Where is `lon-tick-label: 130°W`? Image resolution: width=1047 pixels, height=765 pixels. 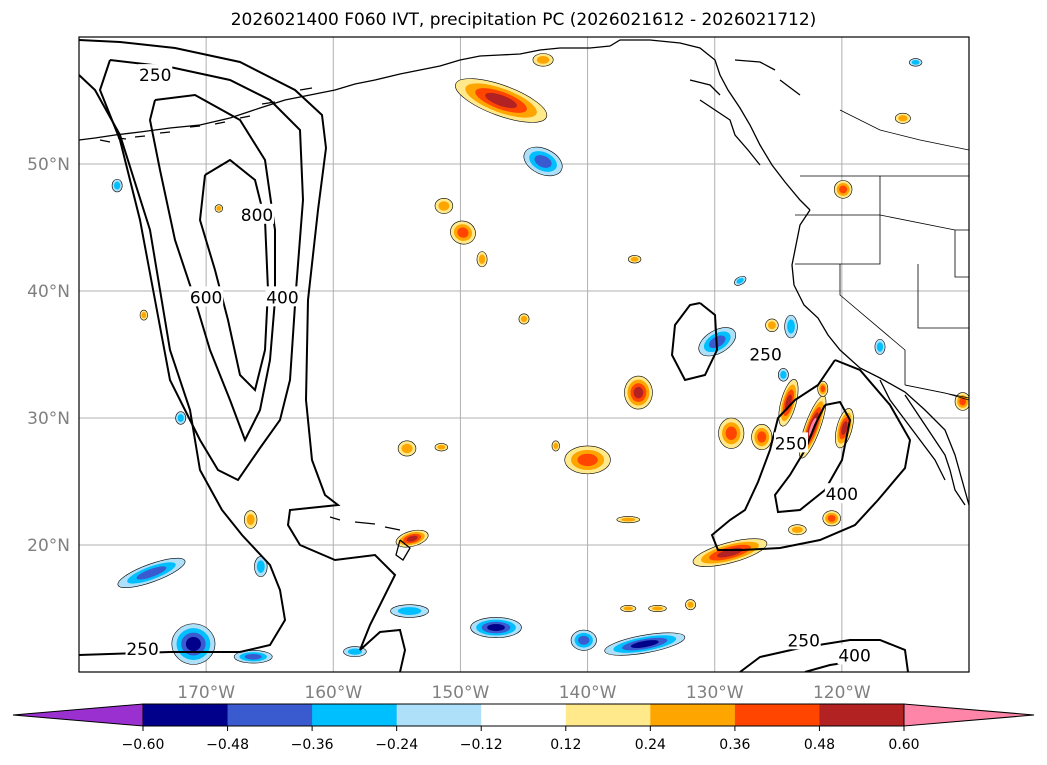
lon-tick-label: 130°W is located at coordinates (715, 693).